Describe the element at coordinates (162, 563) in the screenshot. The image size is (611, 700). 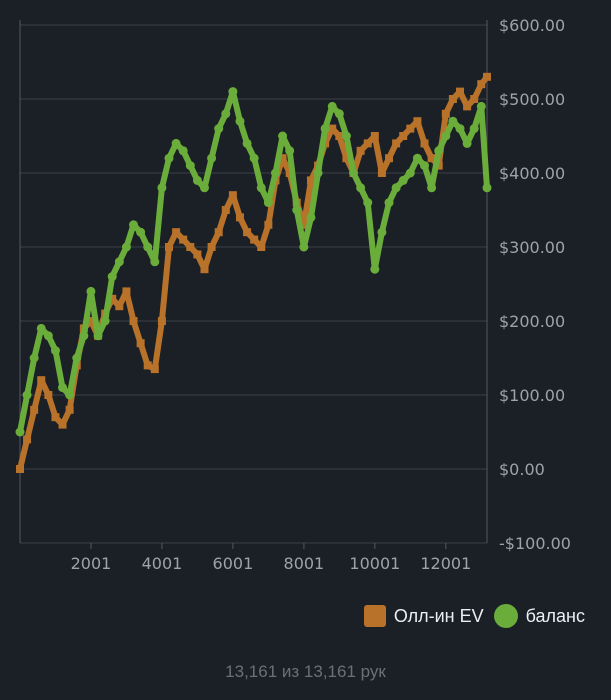
I see `x-tick-label: 4001` at that location.